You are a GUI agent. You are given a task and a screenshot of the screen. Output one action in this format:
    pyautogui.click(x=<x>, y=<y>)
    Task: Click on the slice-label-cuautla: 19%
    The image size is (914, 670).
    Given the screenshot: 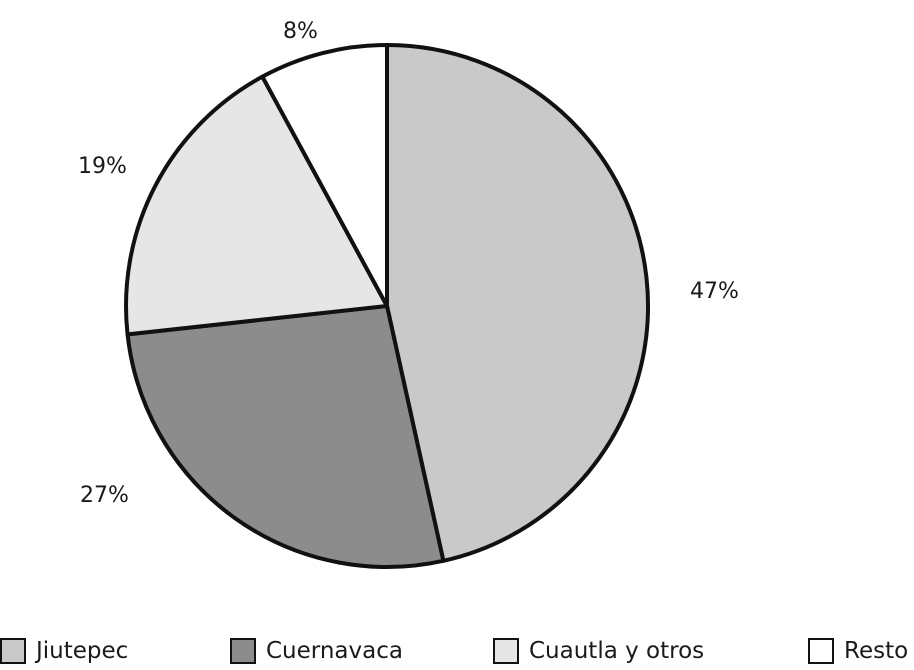 What is the action you would take?
    pyautogui.click(x=102, y=166)
    